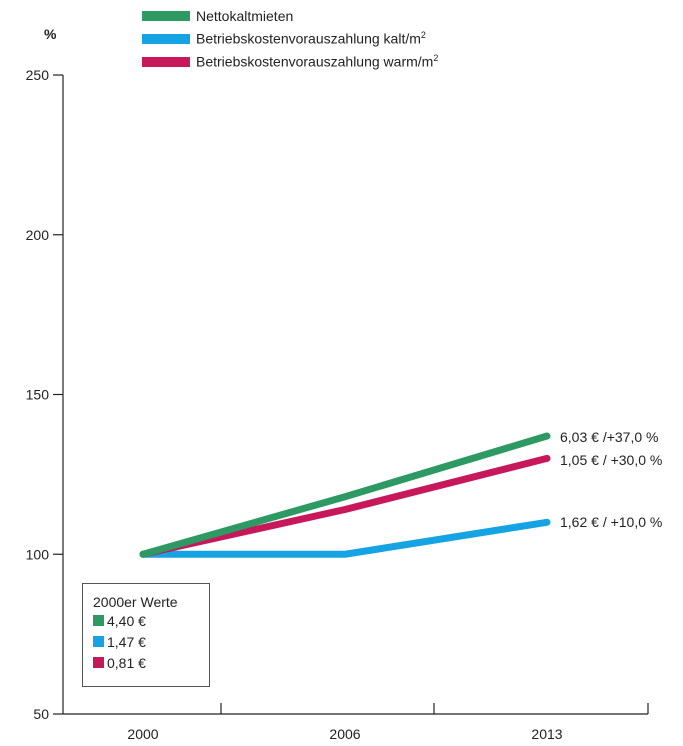 The height and width of the screenshot is (746, 683). What do you see at coordinates (38, 554) in the screenshot?
I see `y-tick-label: 100` at bounding box center [38, 554].